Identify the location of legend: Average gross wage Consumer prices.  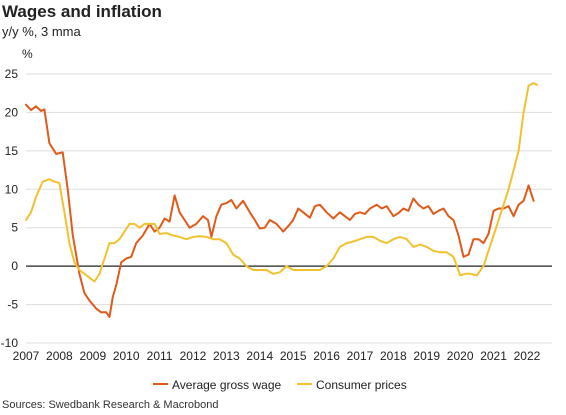
(280, 385).